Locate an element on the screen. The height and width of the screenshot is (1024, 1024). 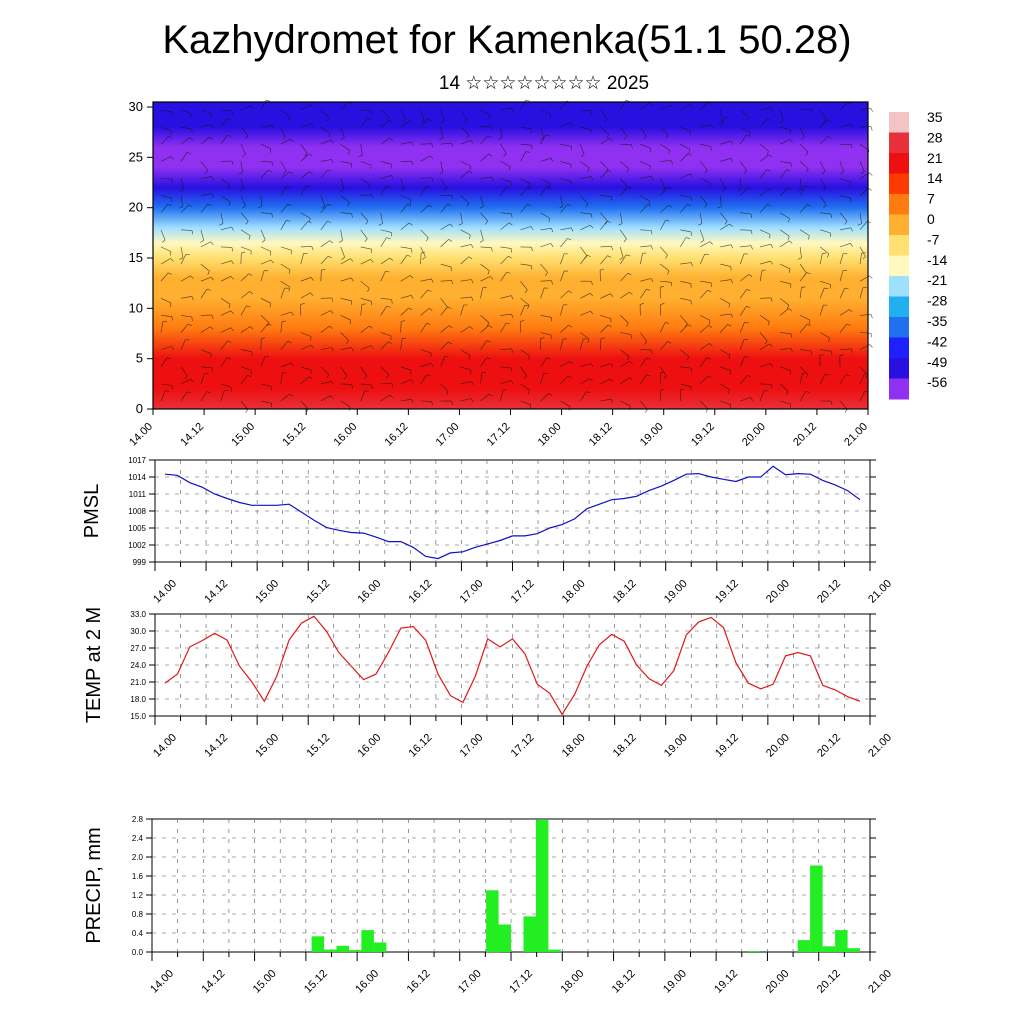
x-tick-label: 17.00 is located at coordinates (448, 435).